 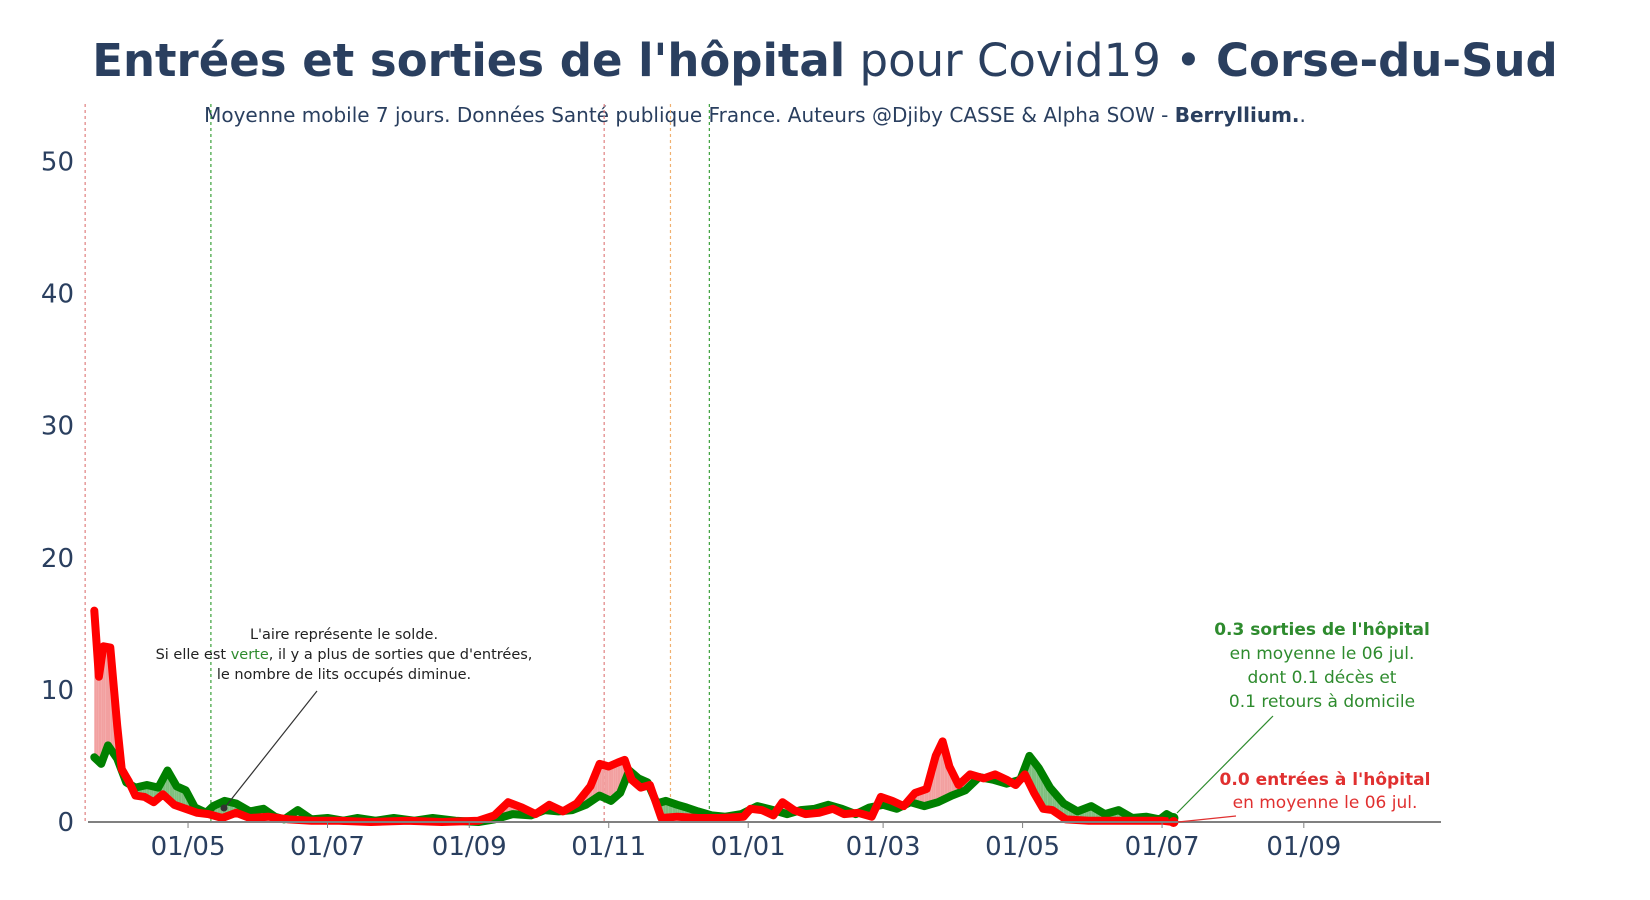 I want to click on x-tick-label: 01/01, so click(x=748, y=847).